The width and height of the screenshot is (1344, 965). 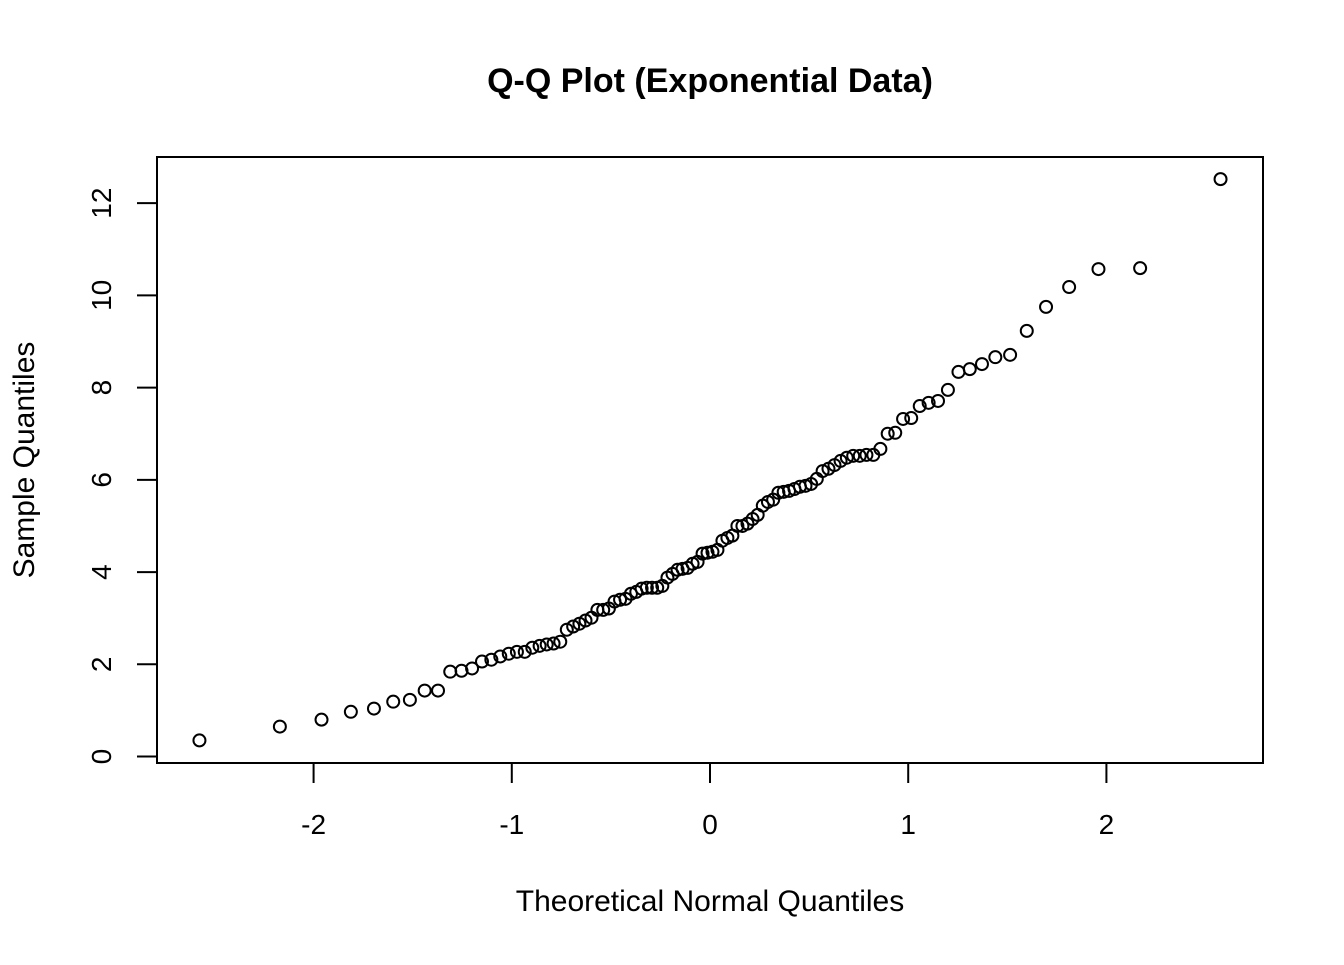 I want to click on y-axis-label: Sample Quantiles, so click(x=24, y=460).